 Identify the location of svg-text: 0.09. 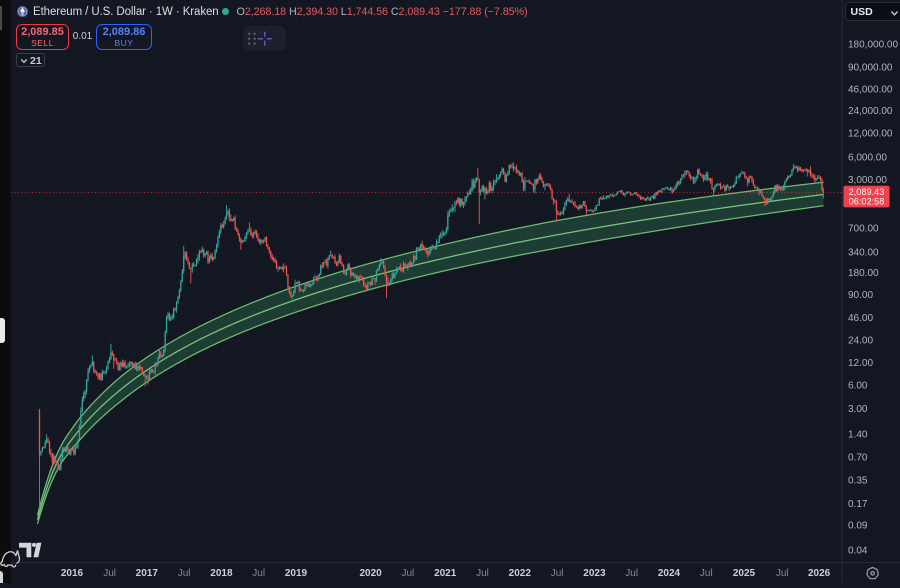
(858, 525).